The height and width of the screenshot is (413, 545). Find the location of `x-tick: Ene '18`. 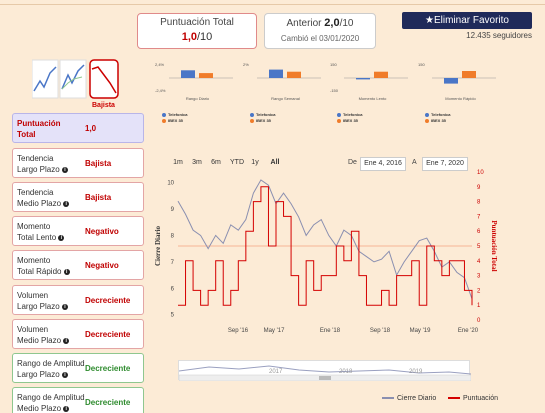

x-tick: Ene '18 is located at coordinates (330, 331).